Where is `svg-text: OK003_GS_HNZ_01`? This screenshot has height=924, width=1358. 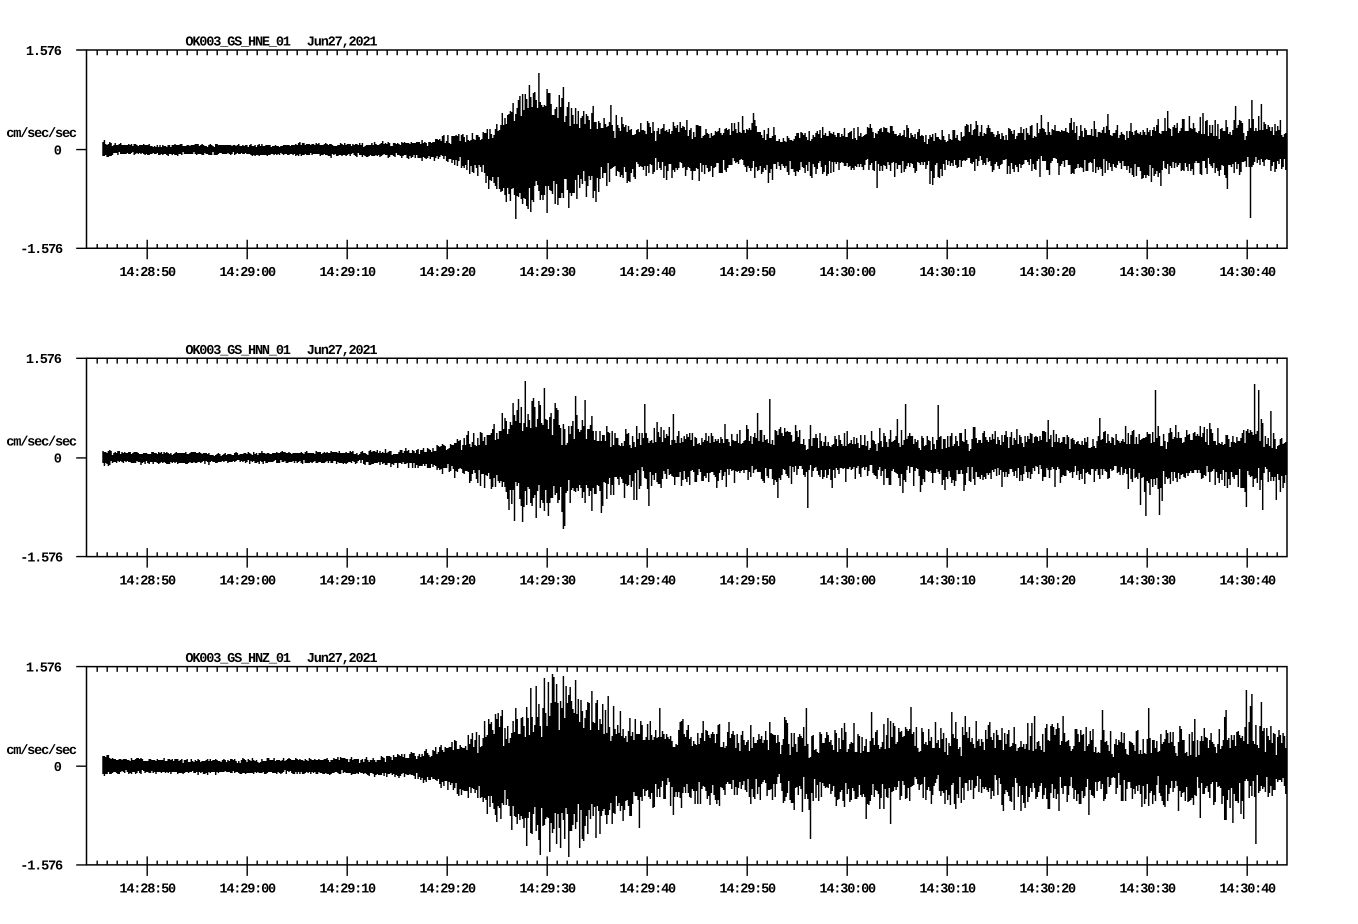
svg-text: OK003_GS_HNZ_01 is located at coordinates (237, 659).